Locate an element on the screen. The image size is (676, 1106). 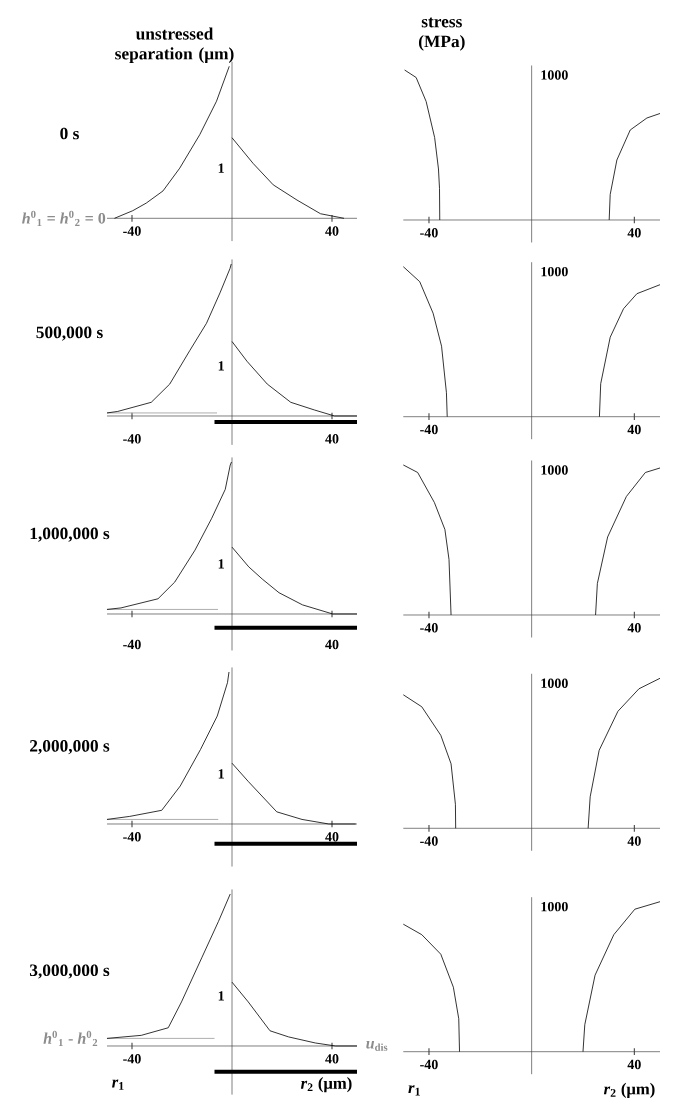
text: 2,000,000 s is located at coordinates (70, 747).